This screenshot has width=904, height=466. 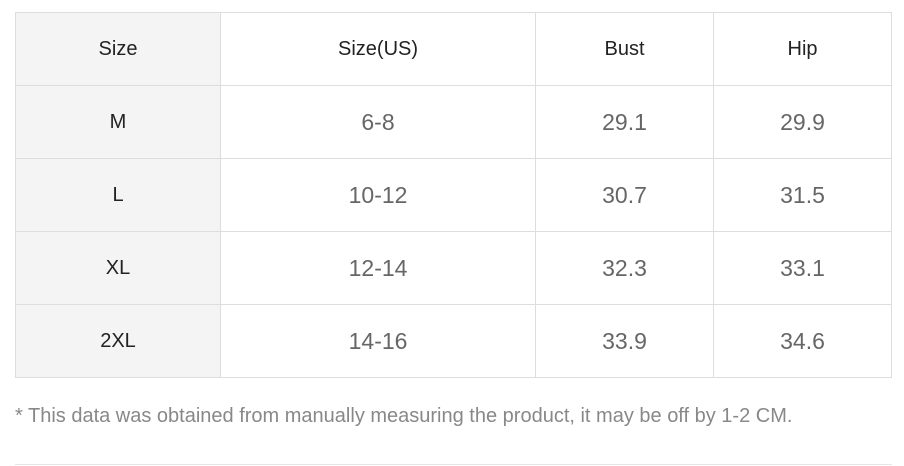 What do you see at coordinates (118, 268) in the screenshot?
I see `table-cell: XL` at bounding box center [118, 268].